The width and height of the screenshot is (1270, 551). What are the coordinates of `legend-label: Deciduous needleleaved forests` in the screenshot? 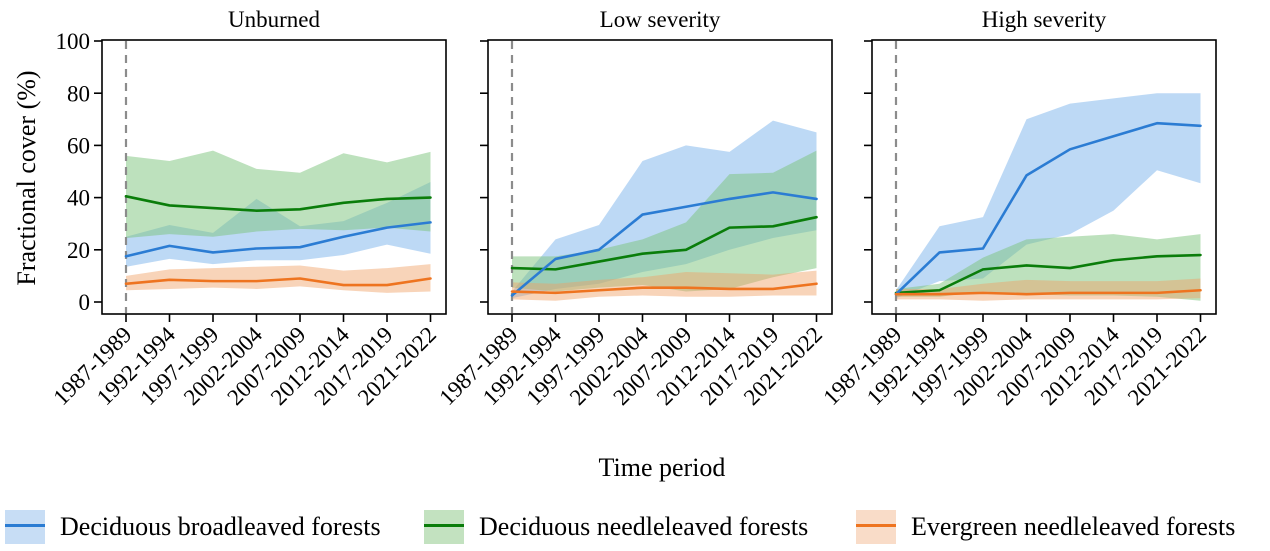 It's located at (644, 526).